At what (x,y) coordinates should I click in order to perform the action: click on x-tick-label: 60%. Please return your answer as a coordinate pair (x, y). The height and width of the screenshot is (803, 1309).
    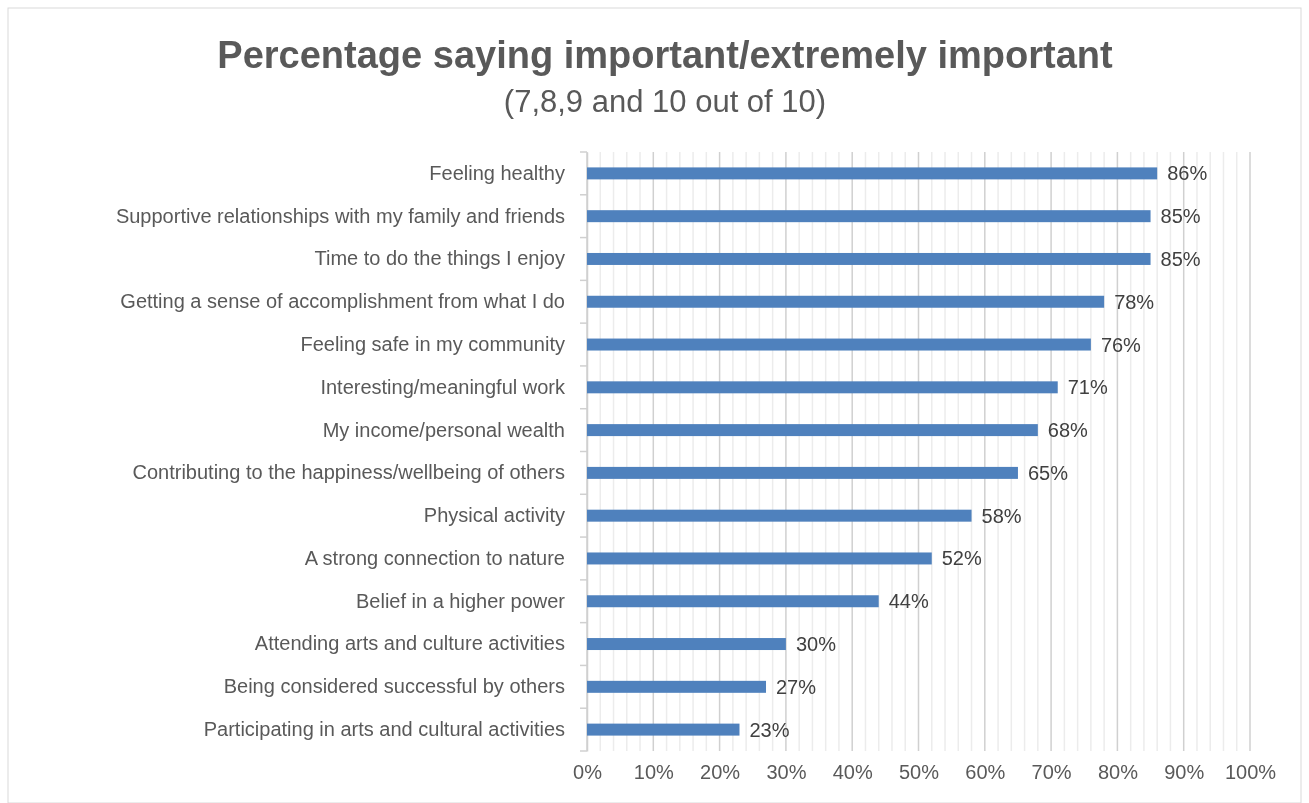
    Looking at the image, I should click on (985, 772).